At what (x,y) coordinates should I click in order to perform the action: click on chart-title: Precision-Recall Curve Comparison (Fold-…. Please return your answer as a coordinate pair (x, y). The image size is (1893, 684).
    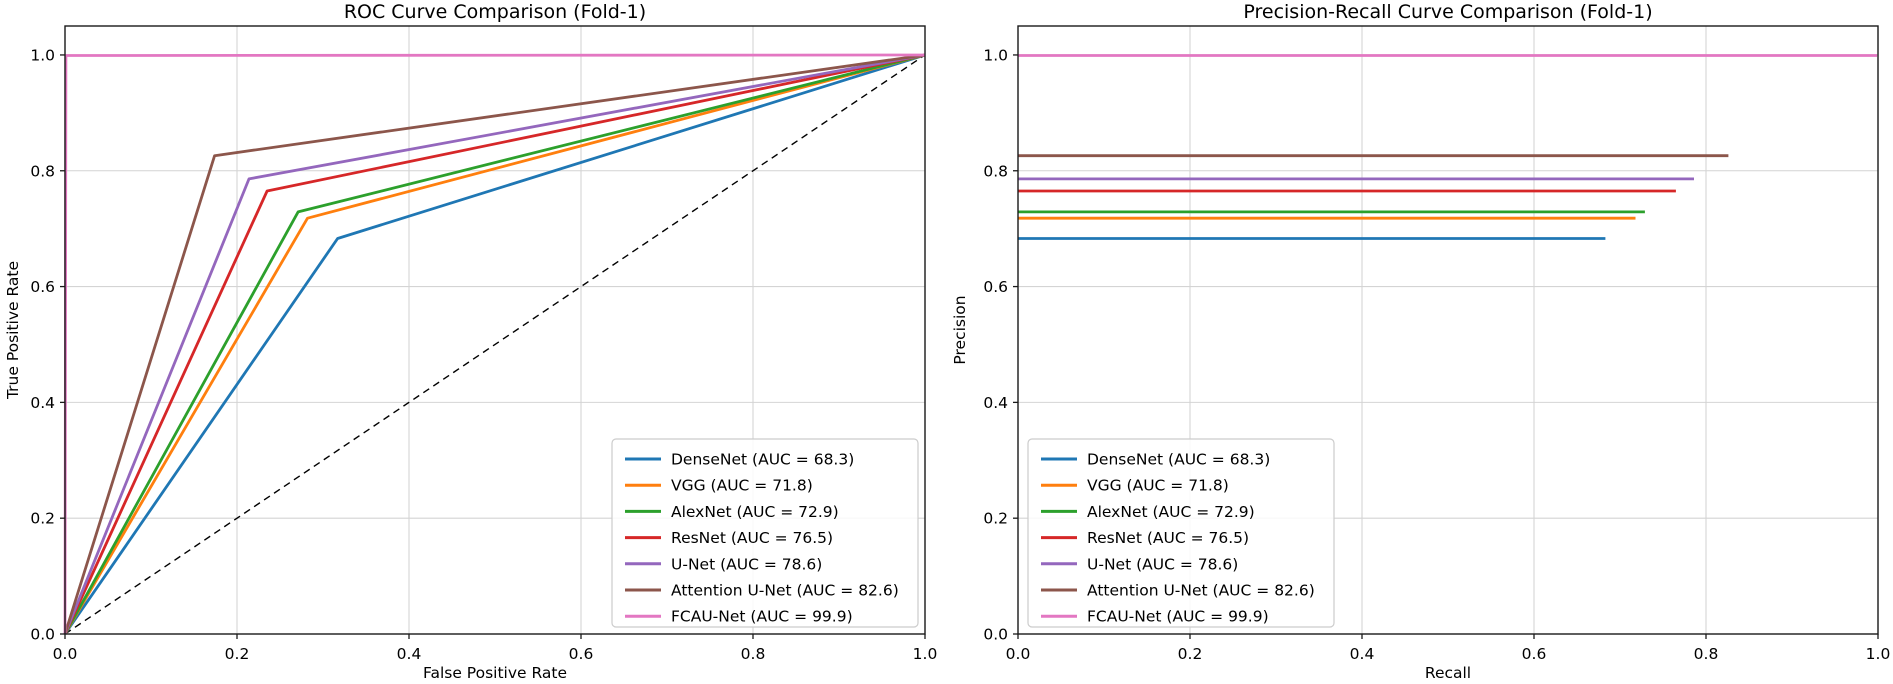
    Looking at the image, I should click on (1447, 12).